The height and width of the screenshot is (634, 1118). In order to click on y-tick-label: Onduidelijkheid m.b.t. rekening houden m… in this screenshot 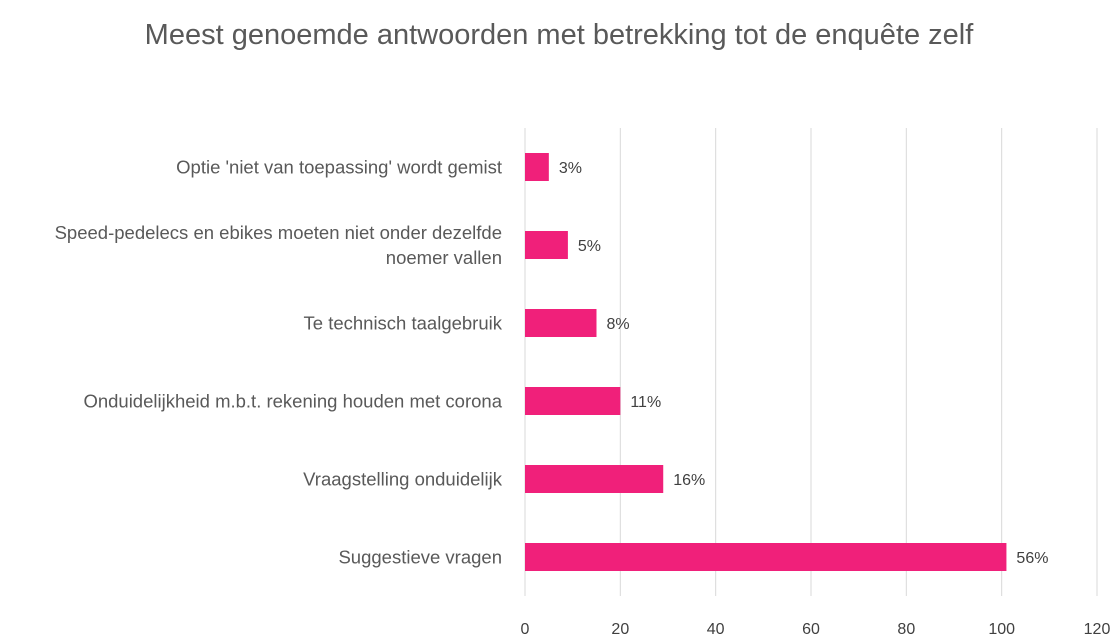, I will do `click(292, 401)`.